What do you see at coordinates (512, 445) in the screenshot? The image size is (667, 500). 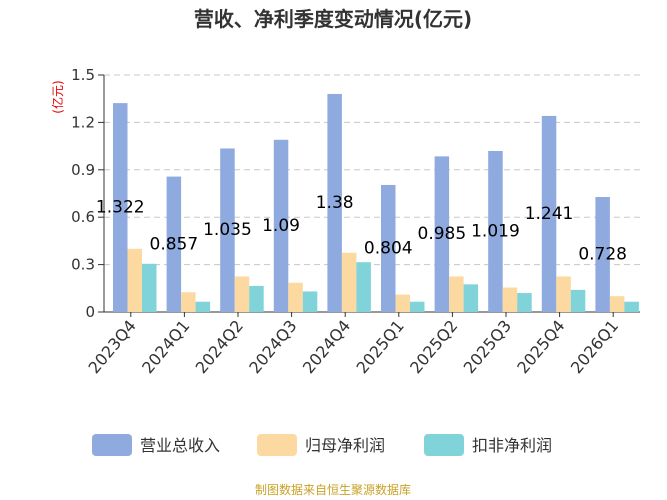 I see `legend-label: 扣非净利润` at bounding box center [512, 445].